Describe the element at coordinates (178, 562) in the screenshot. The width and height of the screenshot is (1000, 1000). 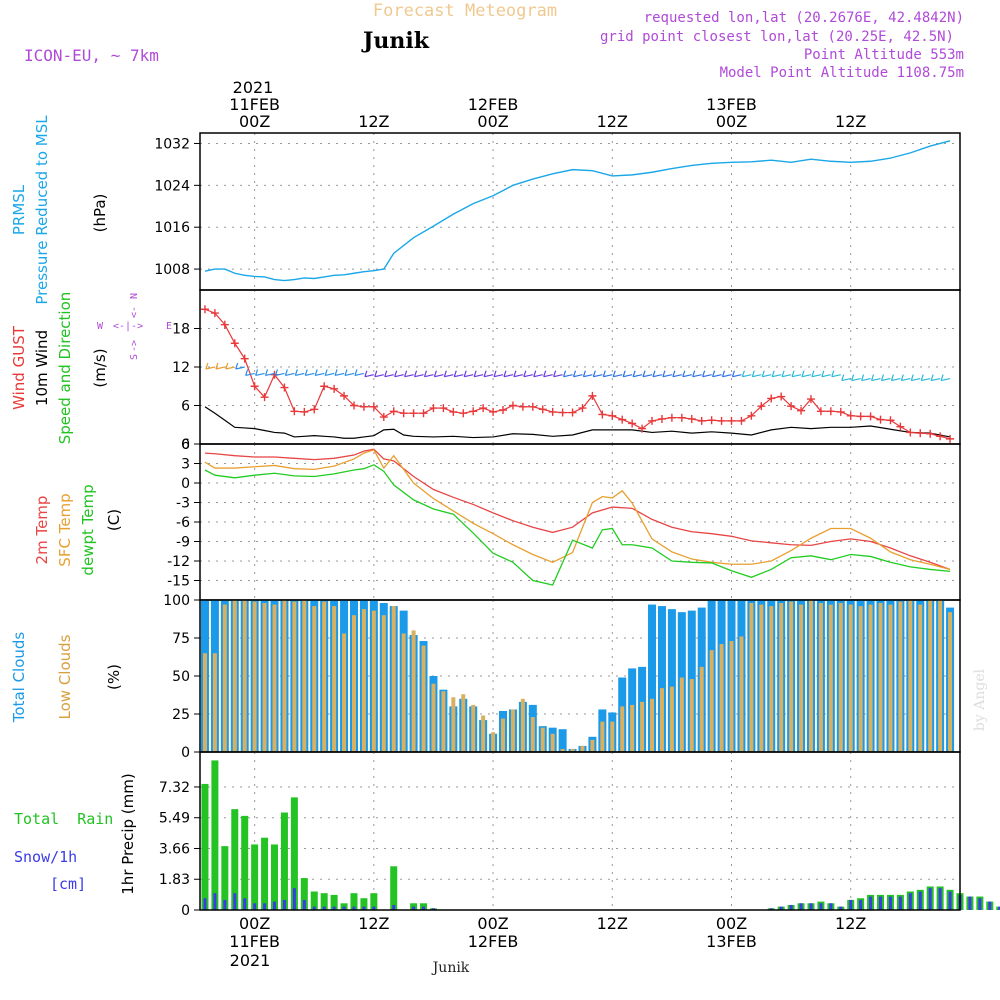
I see `y-tick-label: -12` at that location.